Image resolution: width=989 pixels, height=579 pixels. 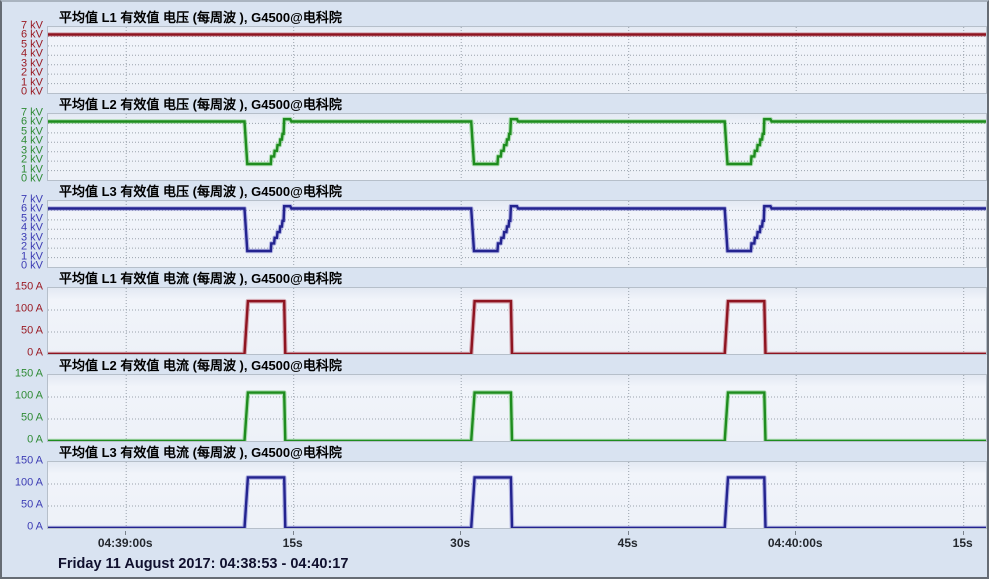 I want to click on y-axis-l3-voltage: 7 kV 6 kV 5 kV 4 kV 3 kV 2 kV 1 kV 0 kV, so click(x=24, y=232).